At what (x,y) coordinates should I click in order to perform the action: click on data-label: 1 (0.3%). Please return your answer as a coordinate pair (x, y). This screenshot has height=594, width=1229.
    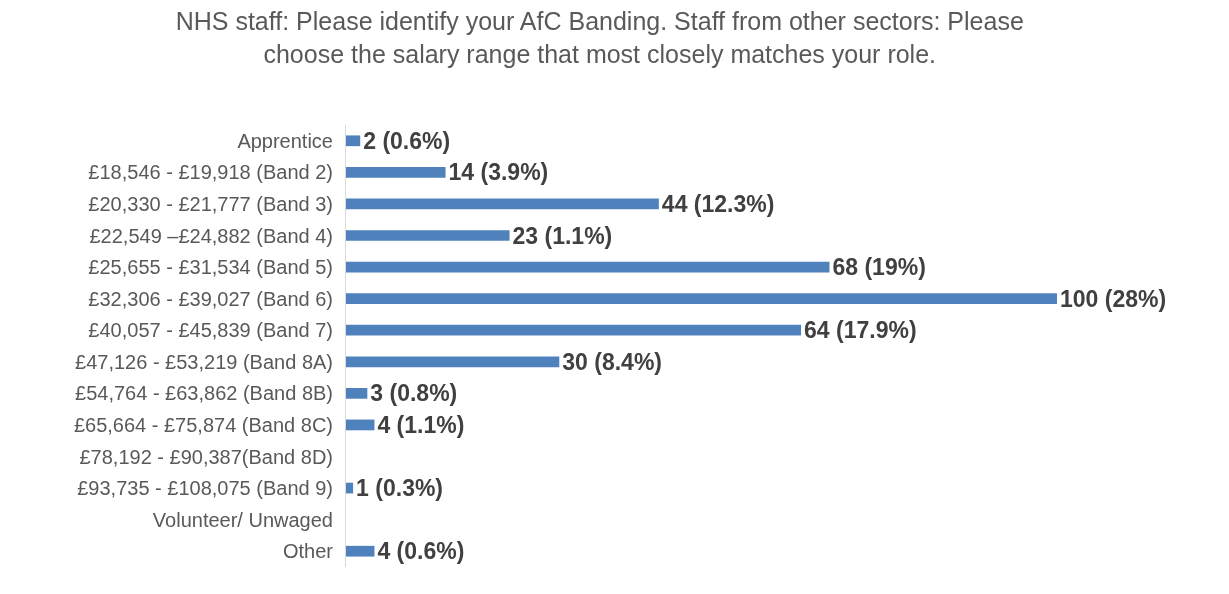
    Looking at the image, I should click on (400, 488).